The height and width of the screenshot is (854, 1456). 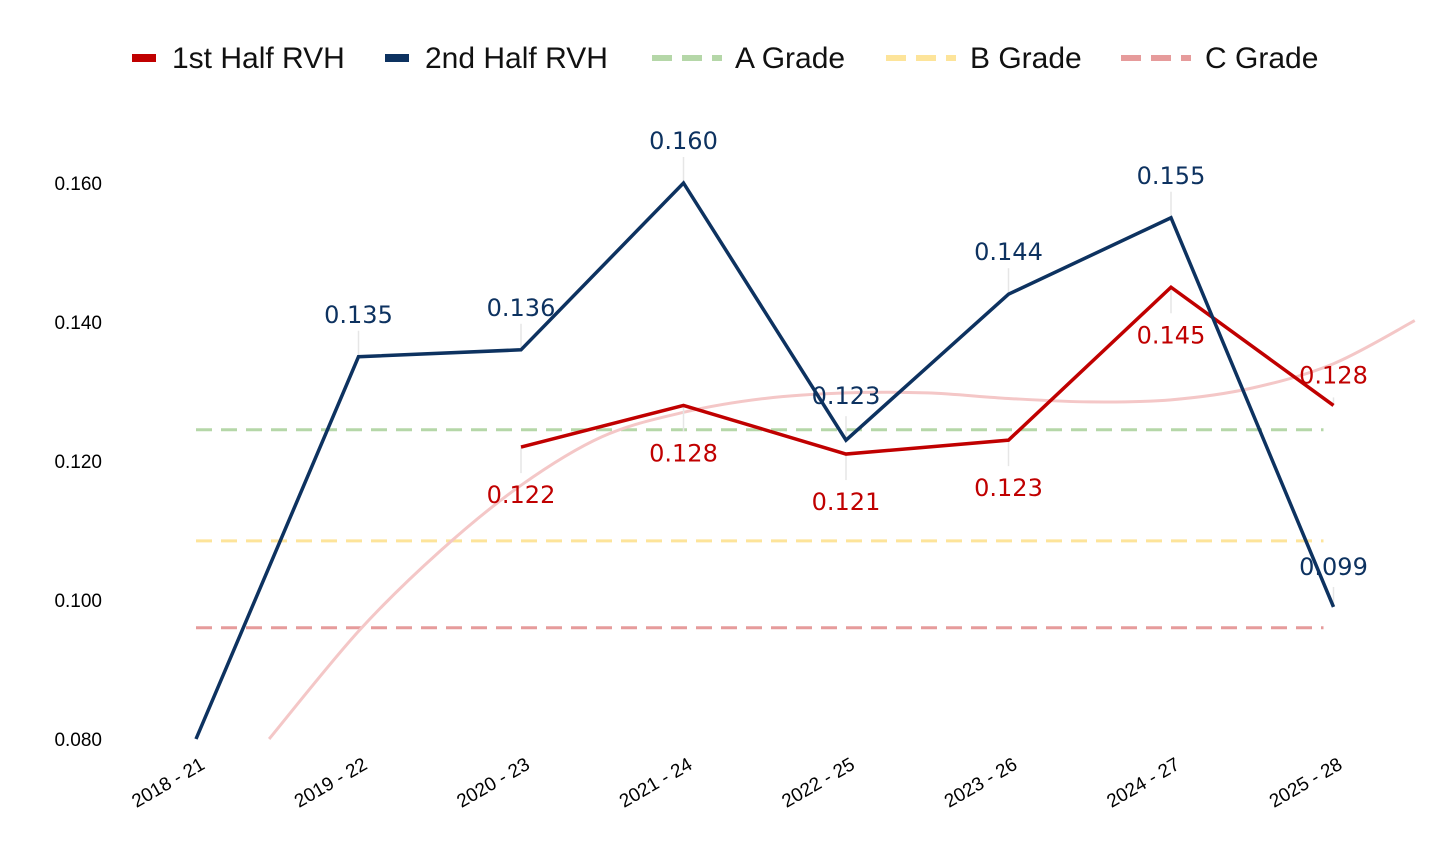 What do you see at coordinates (981, 783) in the screenshot?
I see `x-tick-label: 2023 - 26` at bounding box center [981, 783].